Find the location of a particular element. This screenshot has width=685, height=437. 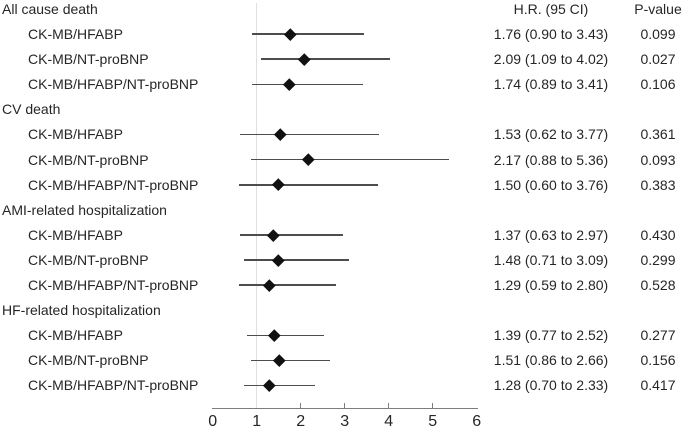

p-value: 0.099 is located at coordinates (658, 34).